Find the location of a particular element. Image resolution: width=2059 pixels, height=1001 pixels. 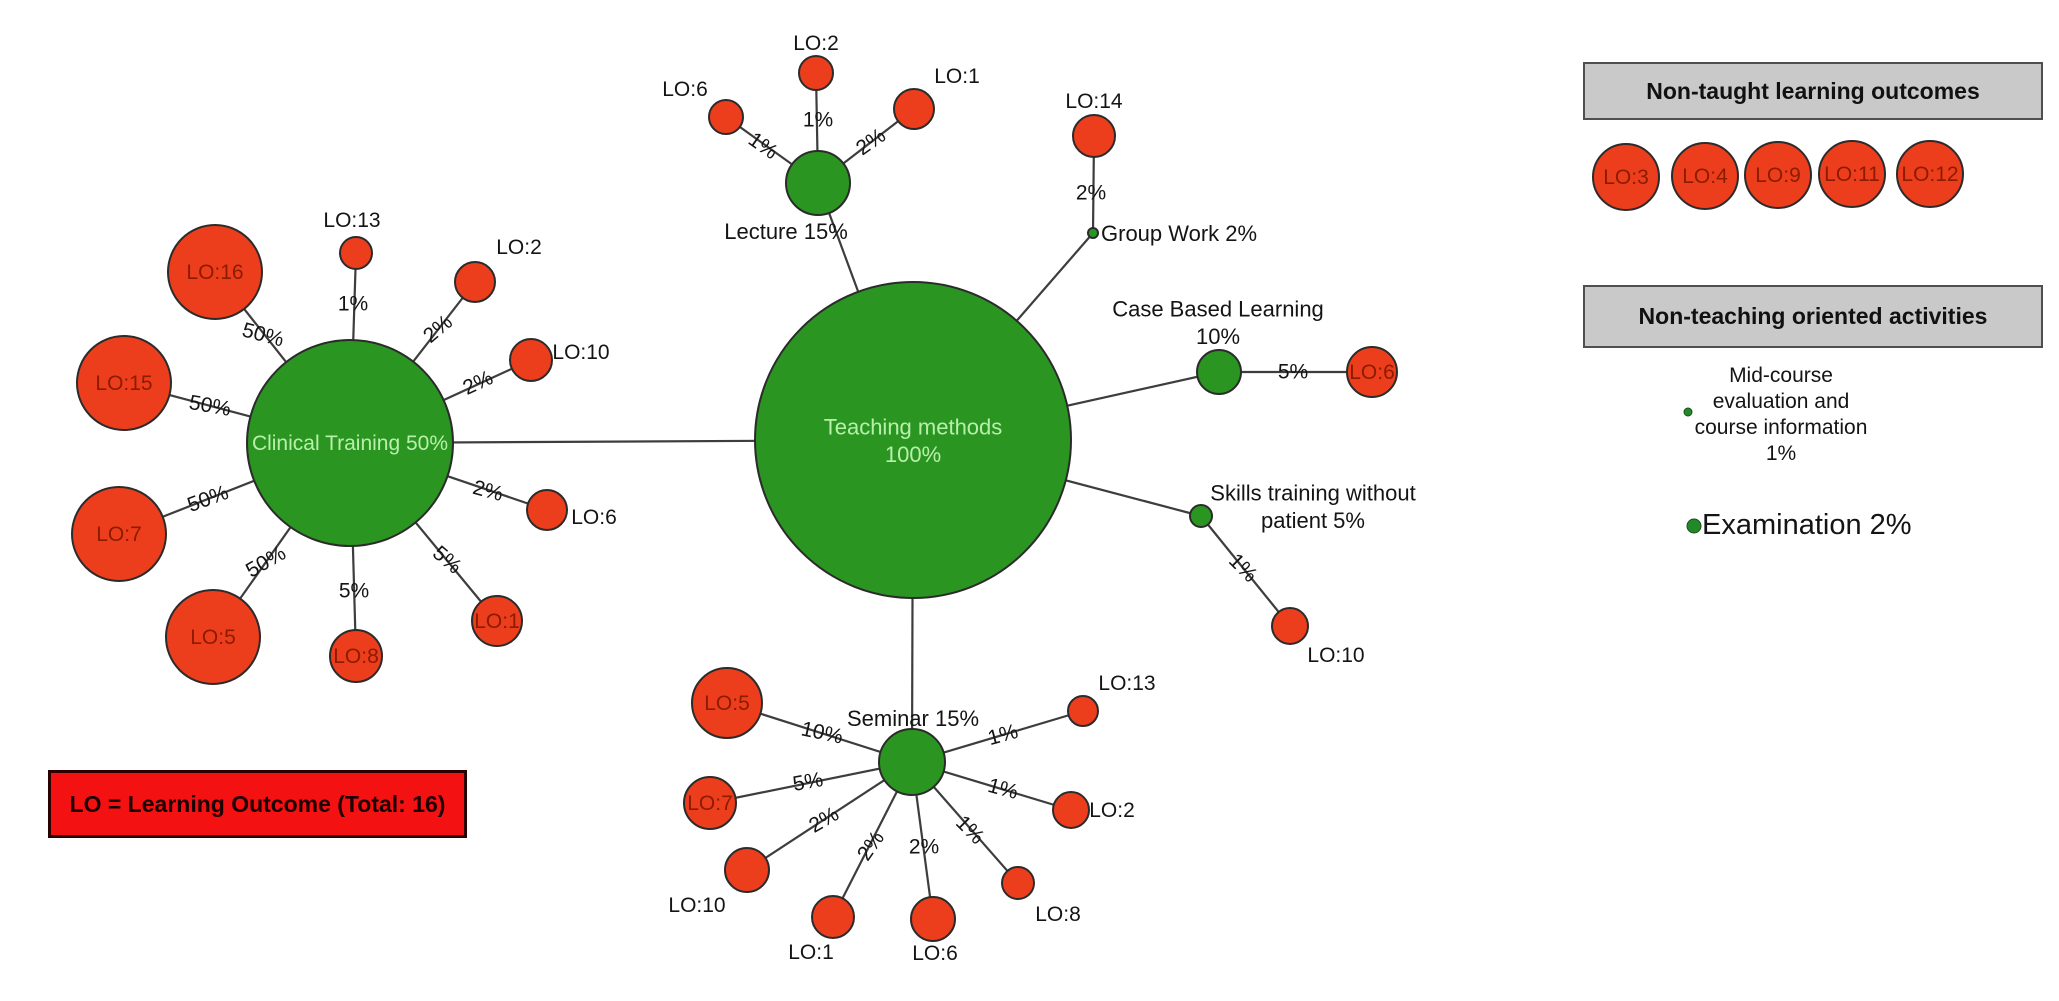

node-teaching is located at coordinates (913, 440).